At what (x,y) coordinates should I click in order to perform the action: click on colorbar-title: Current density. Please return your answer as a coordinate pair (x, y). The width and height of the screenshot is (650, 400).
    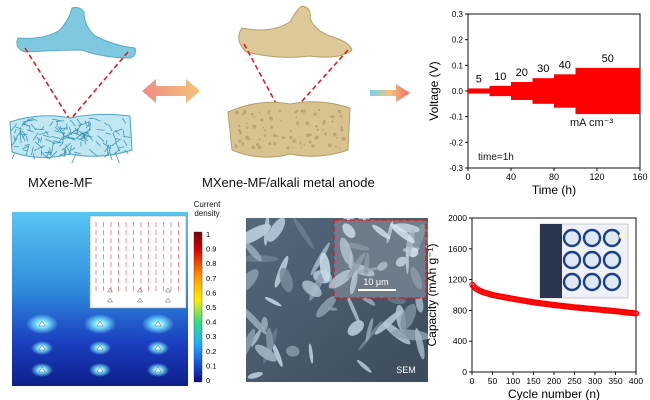
    Looking at the image, I should click on (207, 209).